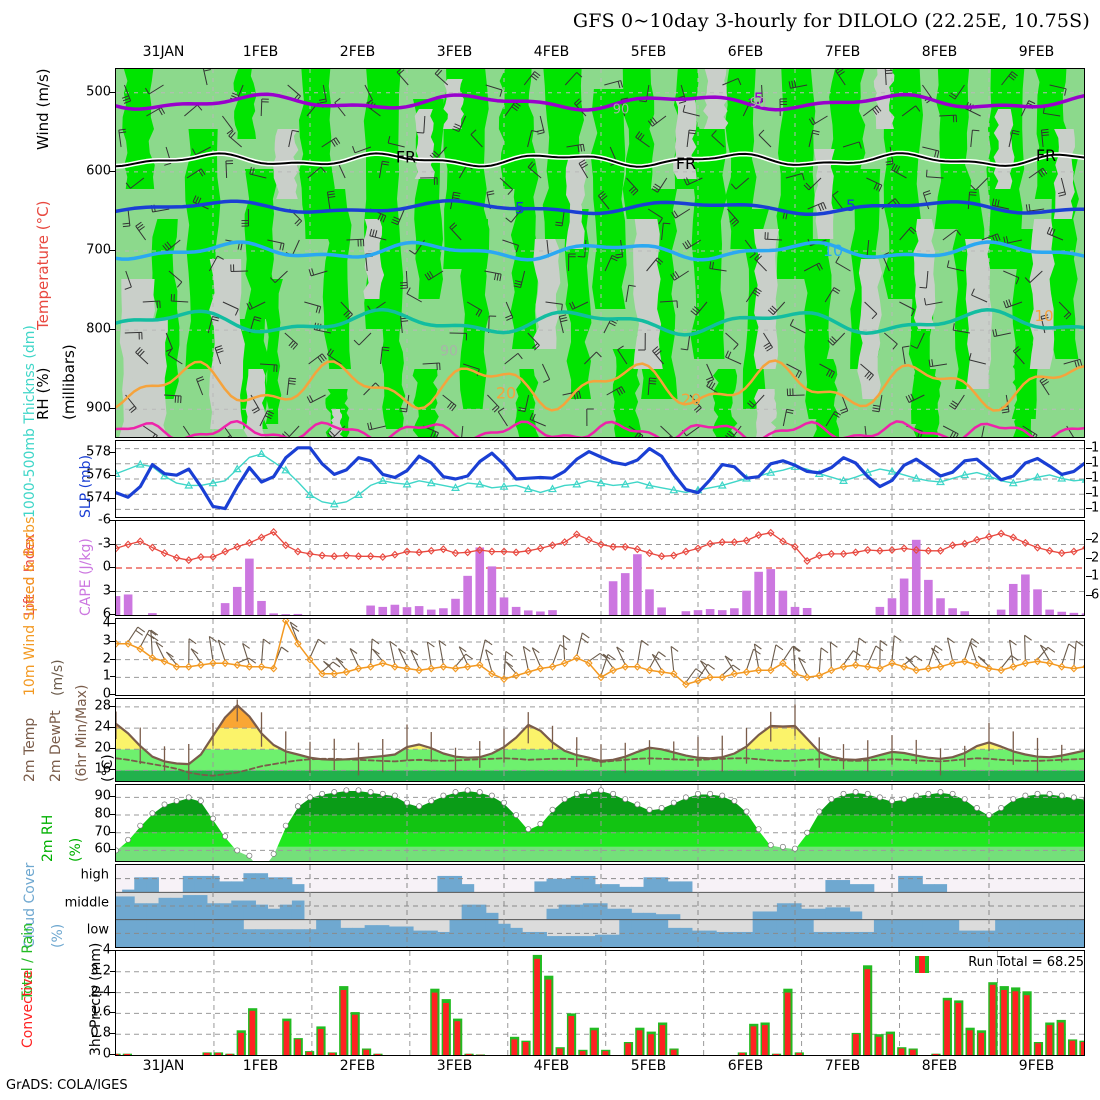 The image size is (1100, 1100). Describe the element at coordinates (102, 727) in the screenshot. I see `axis-tick-label: 24` at that location.